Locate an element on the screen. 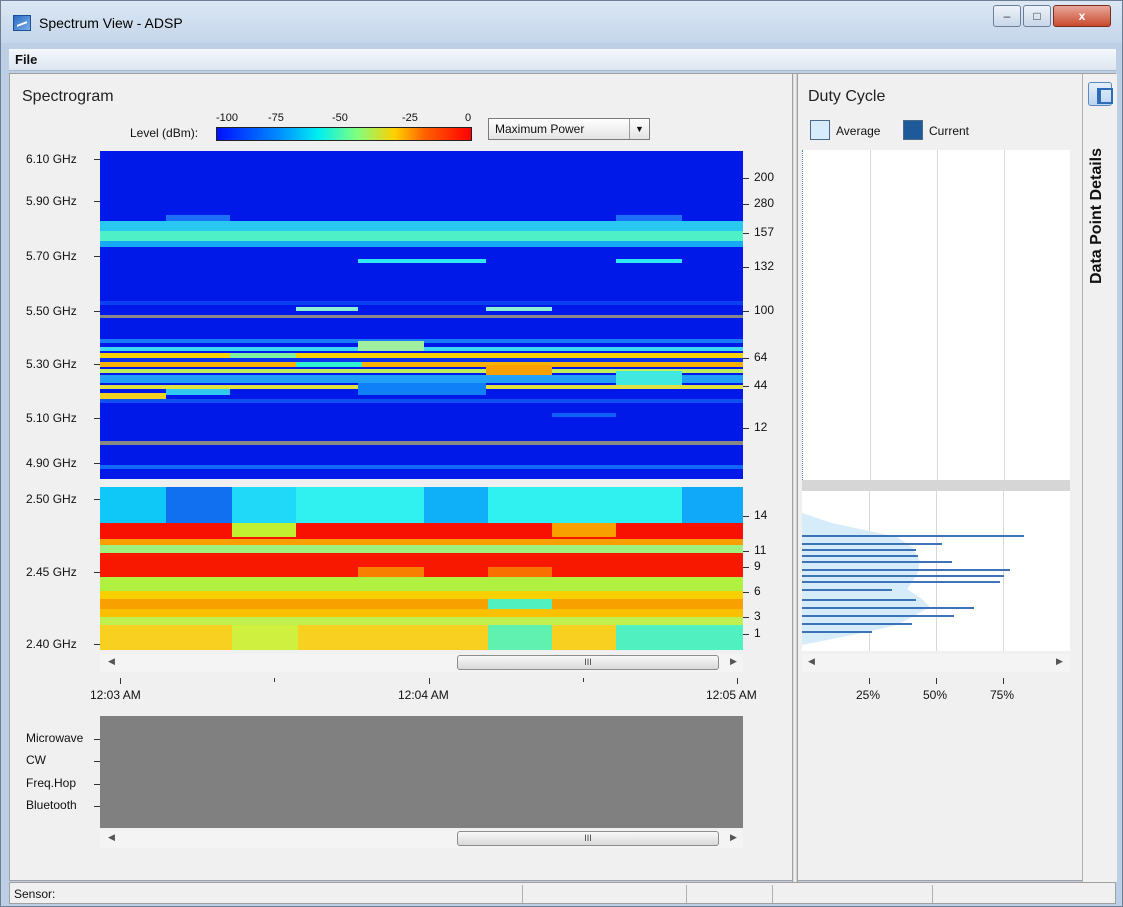  legend-current-label: Current is located at coordinates (949, 131).